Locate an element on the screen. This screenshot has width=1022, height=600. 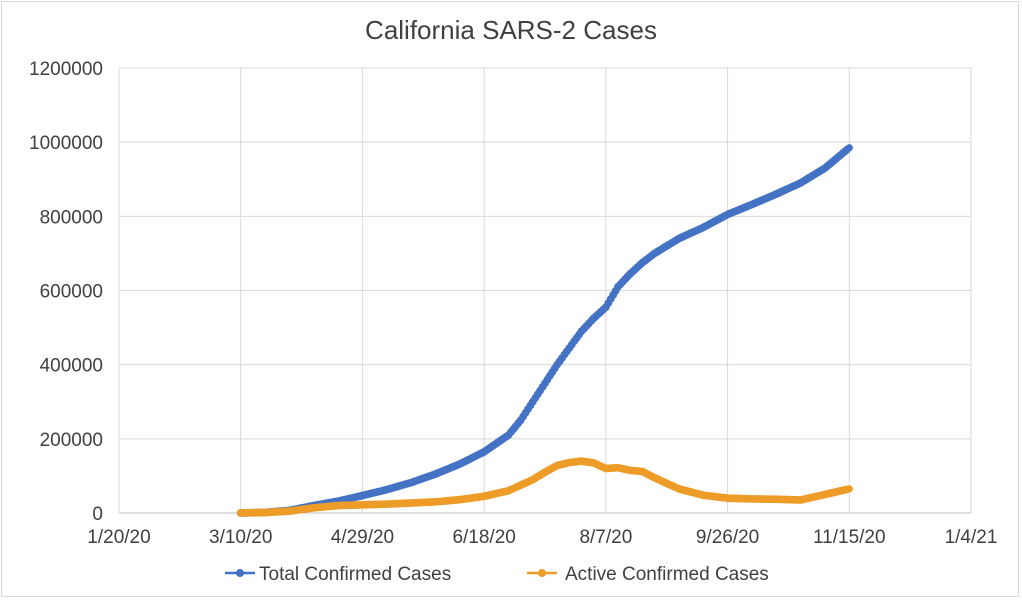
y-tick-label: 1200000 is located at coordinates (66, 69).